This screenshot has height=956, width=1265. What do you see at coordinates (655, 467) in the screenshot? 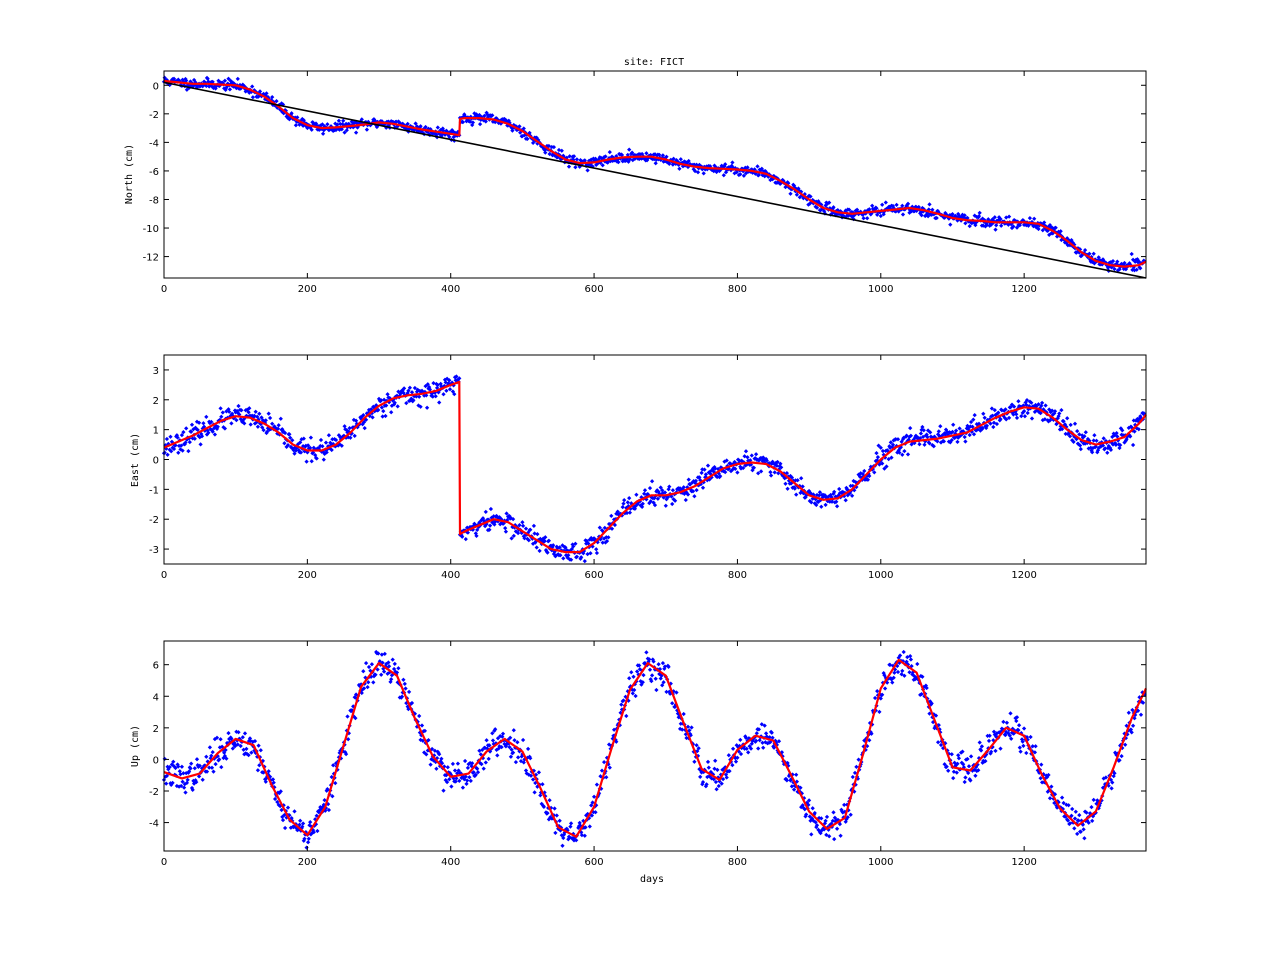
I see `east-fit-line` at bounding box center [655, 467].